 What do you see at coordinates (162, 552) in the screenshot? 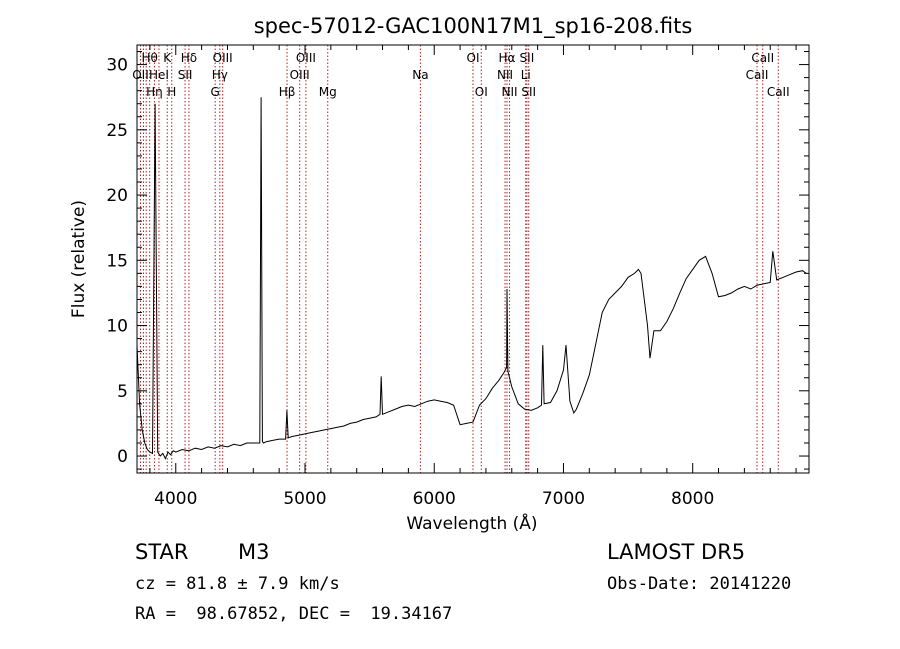
I see `object-class: STAR` at bounding box center [162, 552].